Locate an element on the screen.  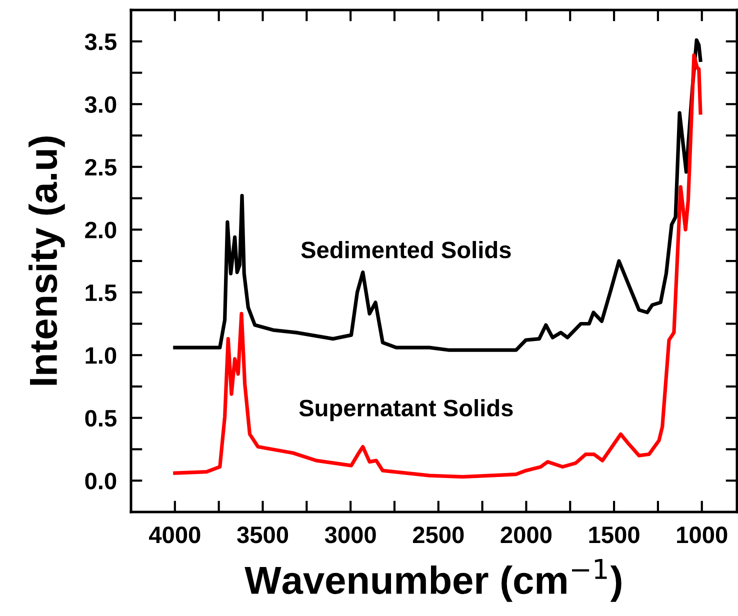
y-tick-label: 2.5 is located at coordinates (100, 167).